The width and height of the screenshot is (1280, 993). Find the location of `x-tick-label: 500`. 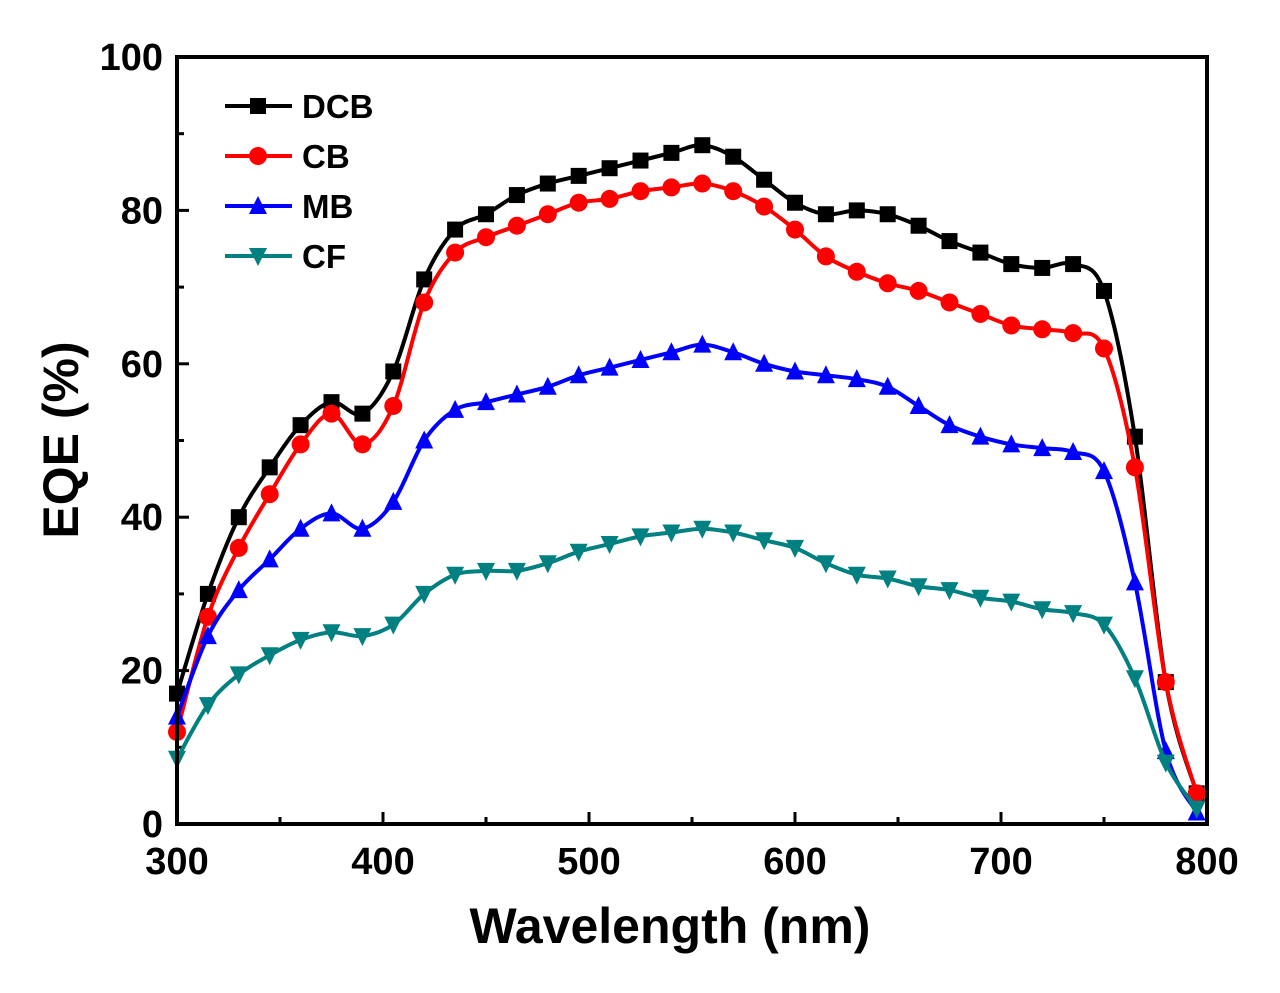

x-tick-label: 500 is located at coordinates (588, 862).